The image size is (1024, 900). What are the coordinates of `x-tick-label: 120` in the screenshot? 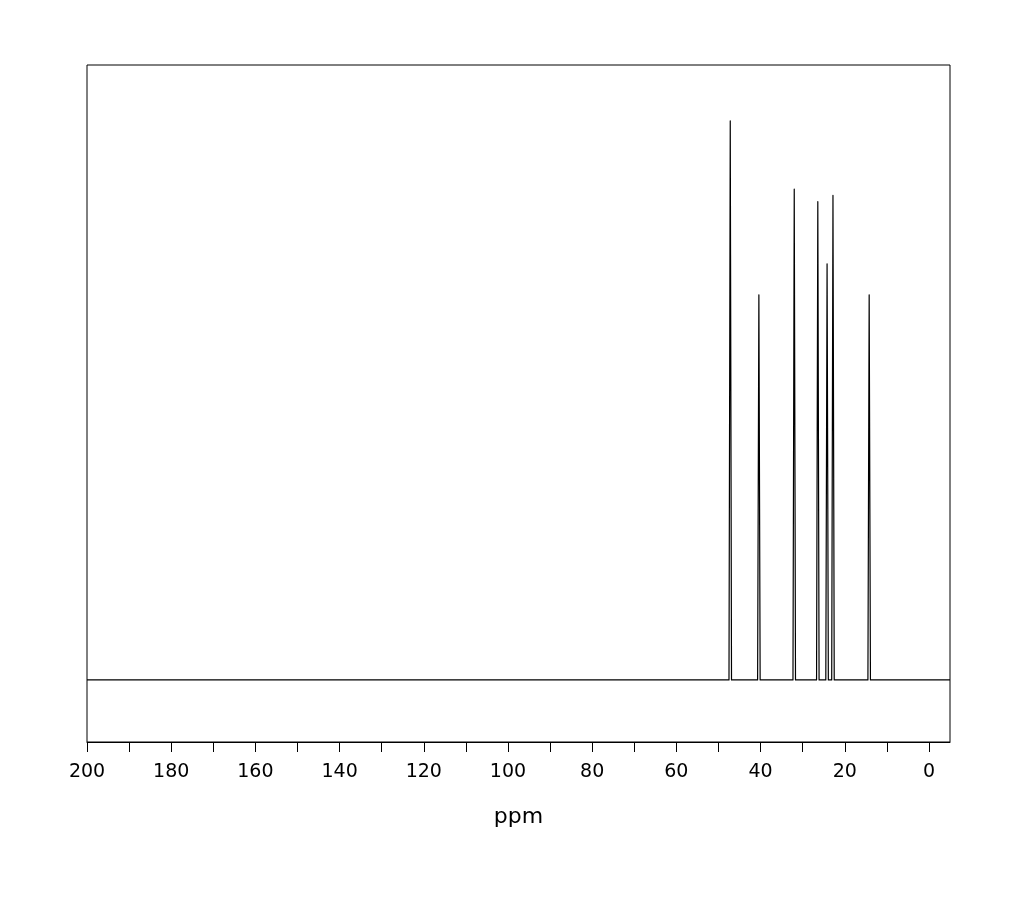 It's located at (423, 769).